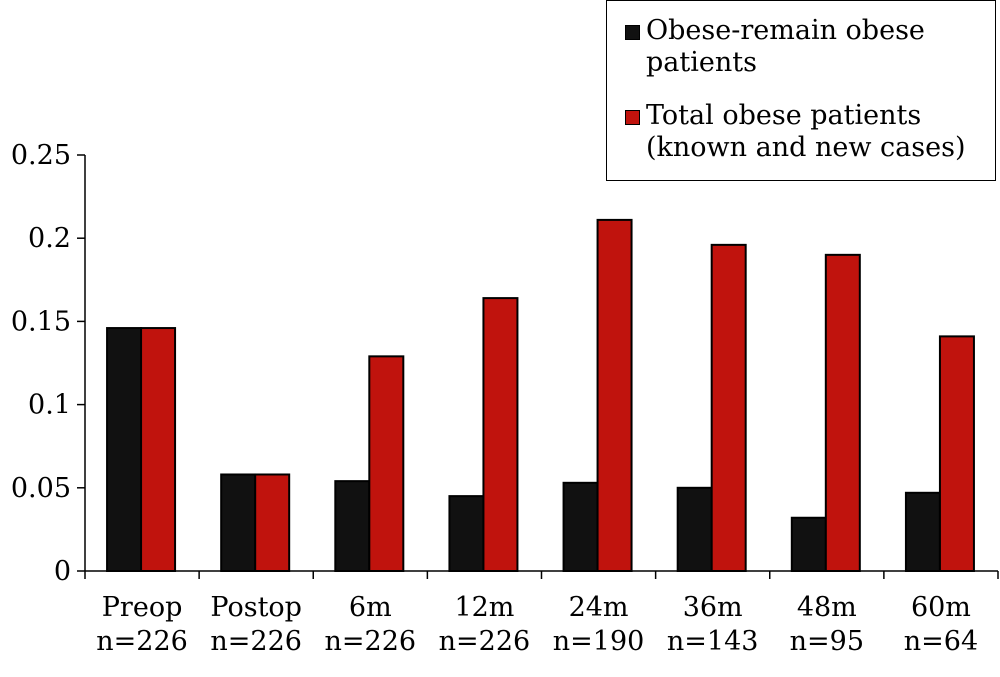  Describe the element at coordinates (370, 607) in the screenshot. I see `x-category-label: 6m` at that location.